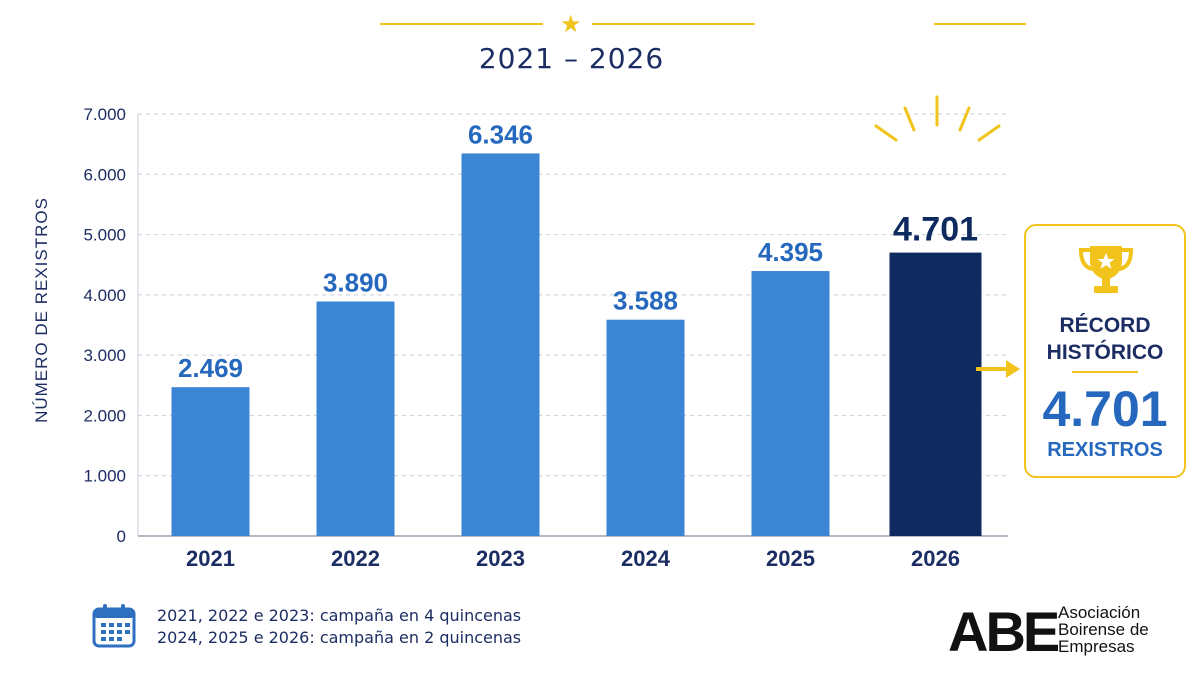 This screenshot has height=675, width=1200. Describe the element at coordinates (500, 558) in the screenshot. I see `x-tick-label: 2023` at that location.